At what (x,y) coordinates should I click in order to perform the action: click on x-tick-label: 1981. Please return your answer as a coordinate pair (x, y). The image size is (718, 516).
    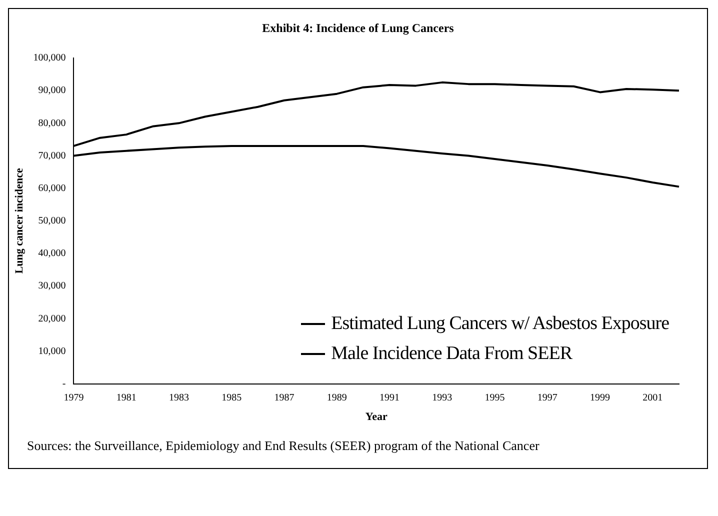
    Looking at the image, I should click on (126, 398).